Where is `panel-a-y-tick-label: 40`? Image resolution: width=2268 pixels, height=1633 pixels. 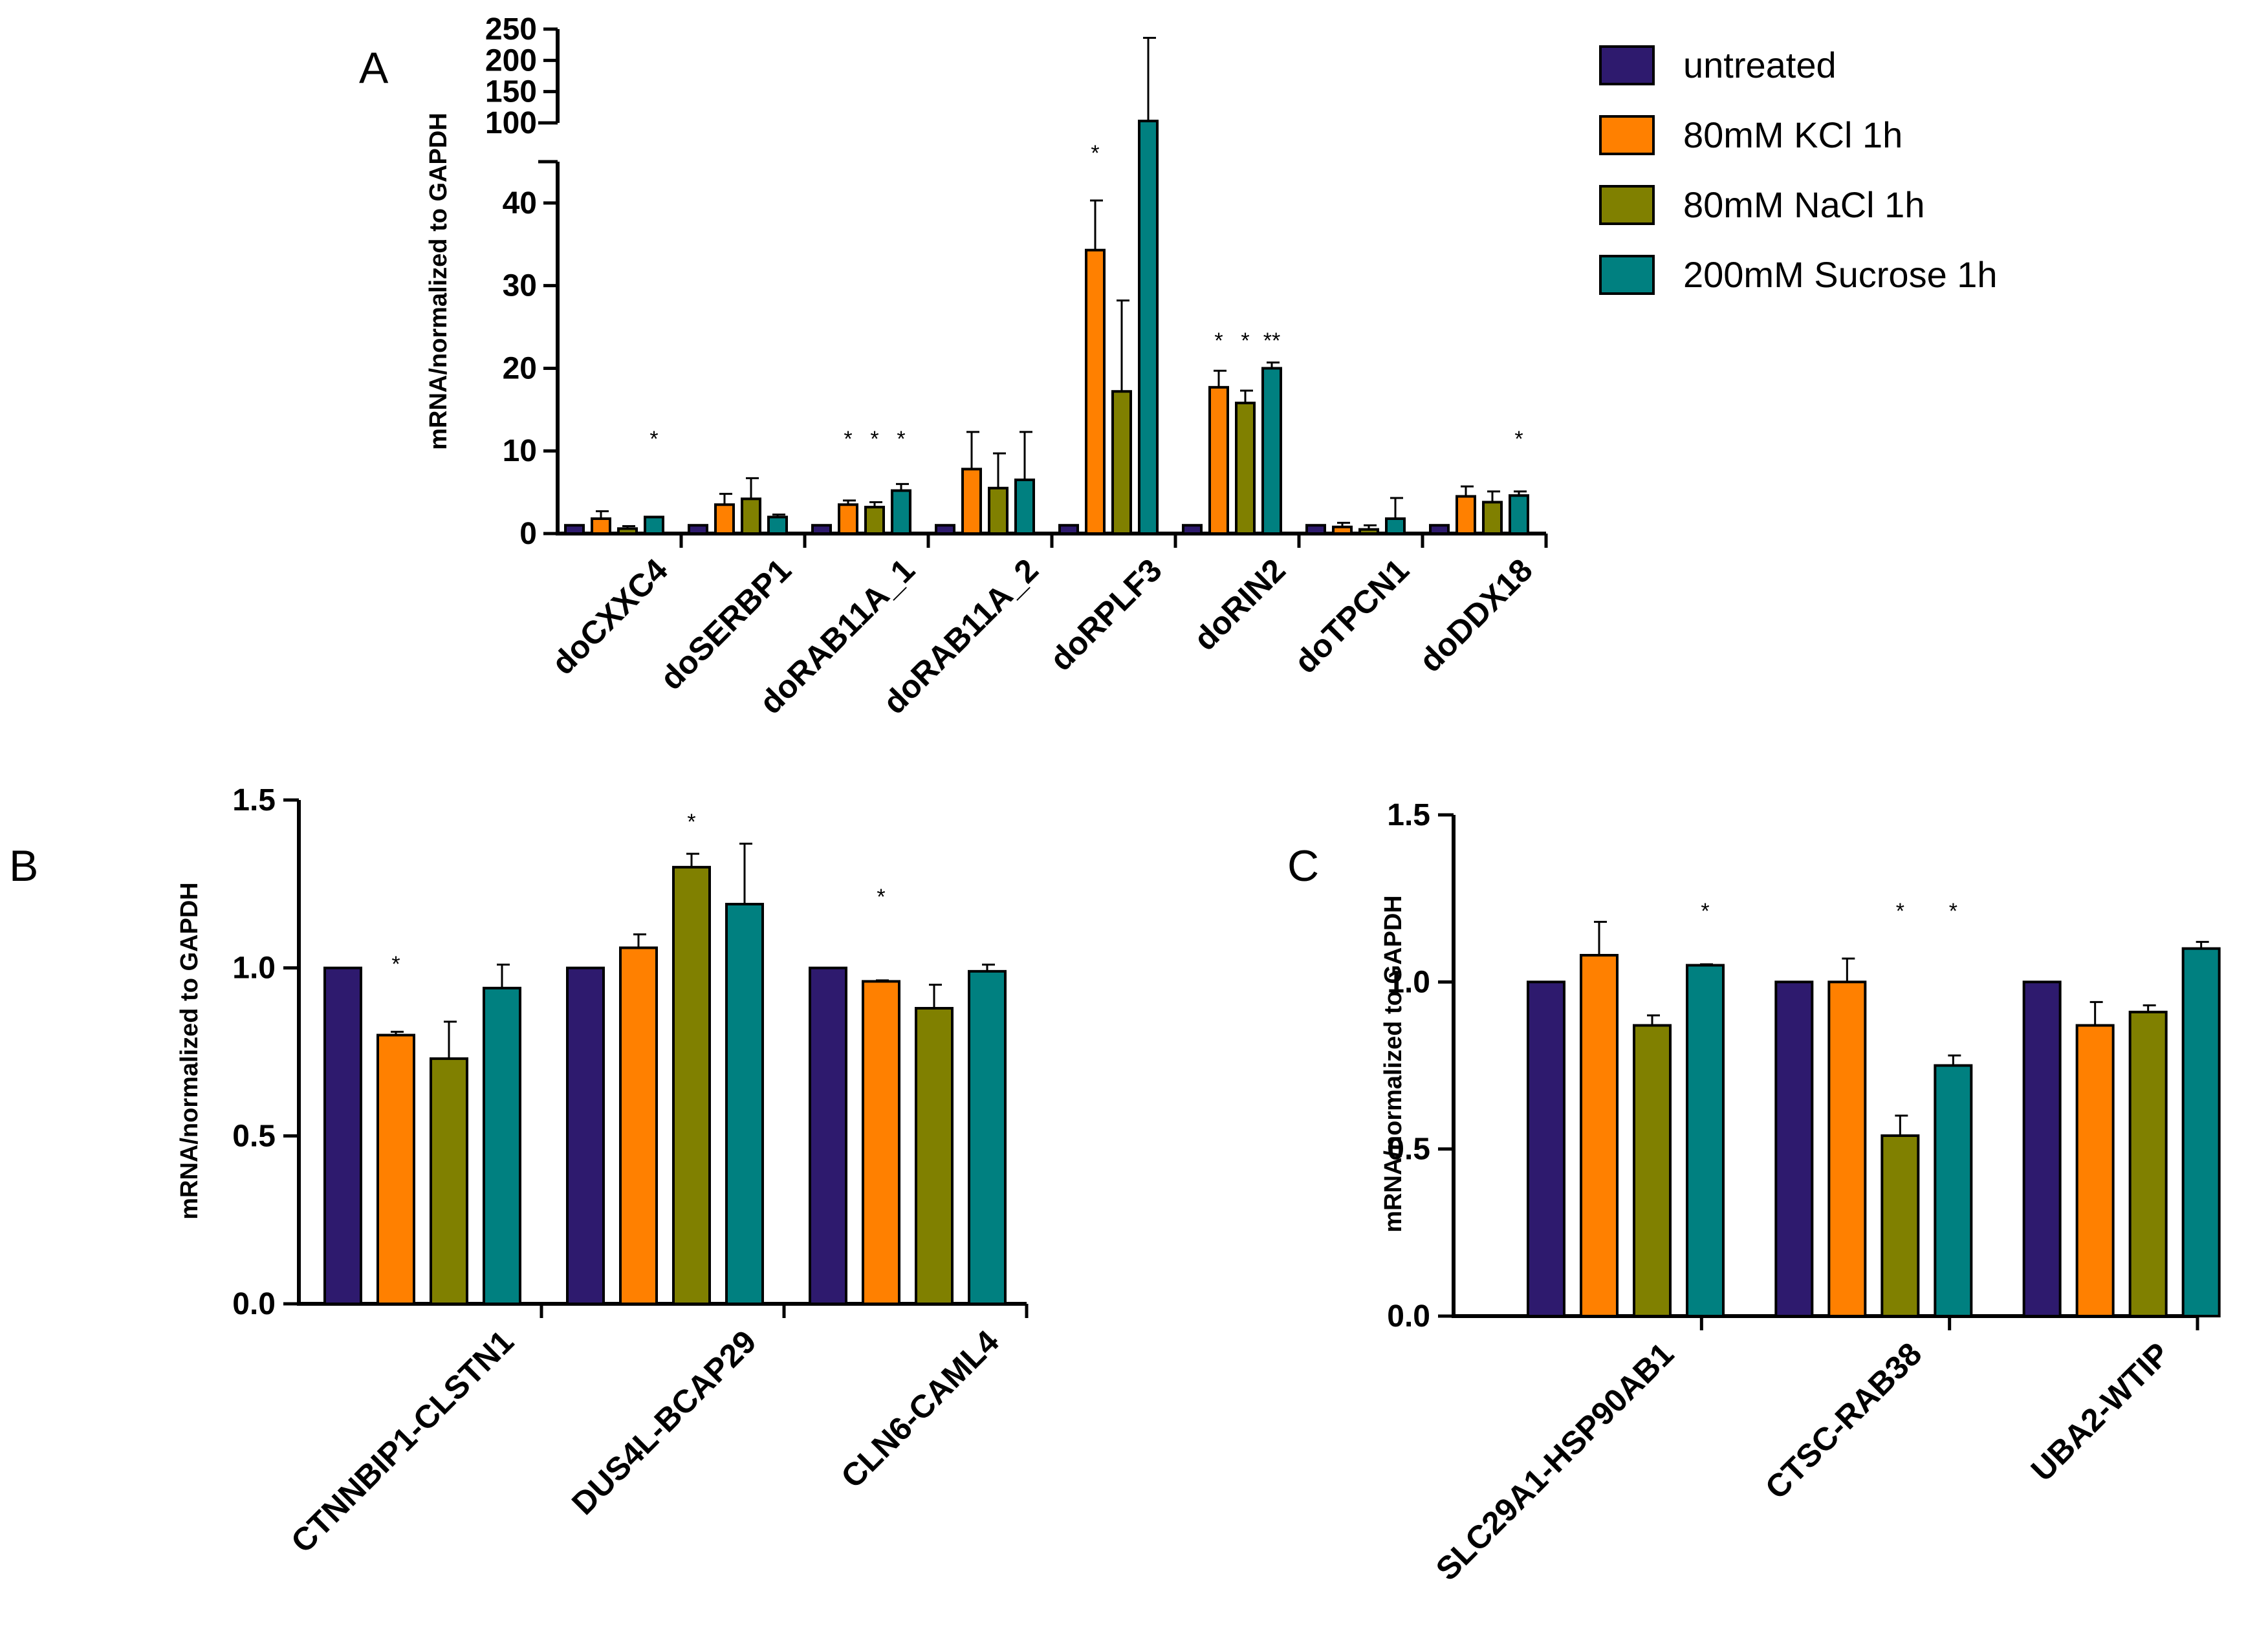 panel-a-y-tick-label: 40 is located at coordinates (520, 203).